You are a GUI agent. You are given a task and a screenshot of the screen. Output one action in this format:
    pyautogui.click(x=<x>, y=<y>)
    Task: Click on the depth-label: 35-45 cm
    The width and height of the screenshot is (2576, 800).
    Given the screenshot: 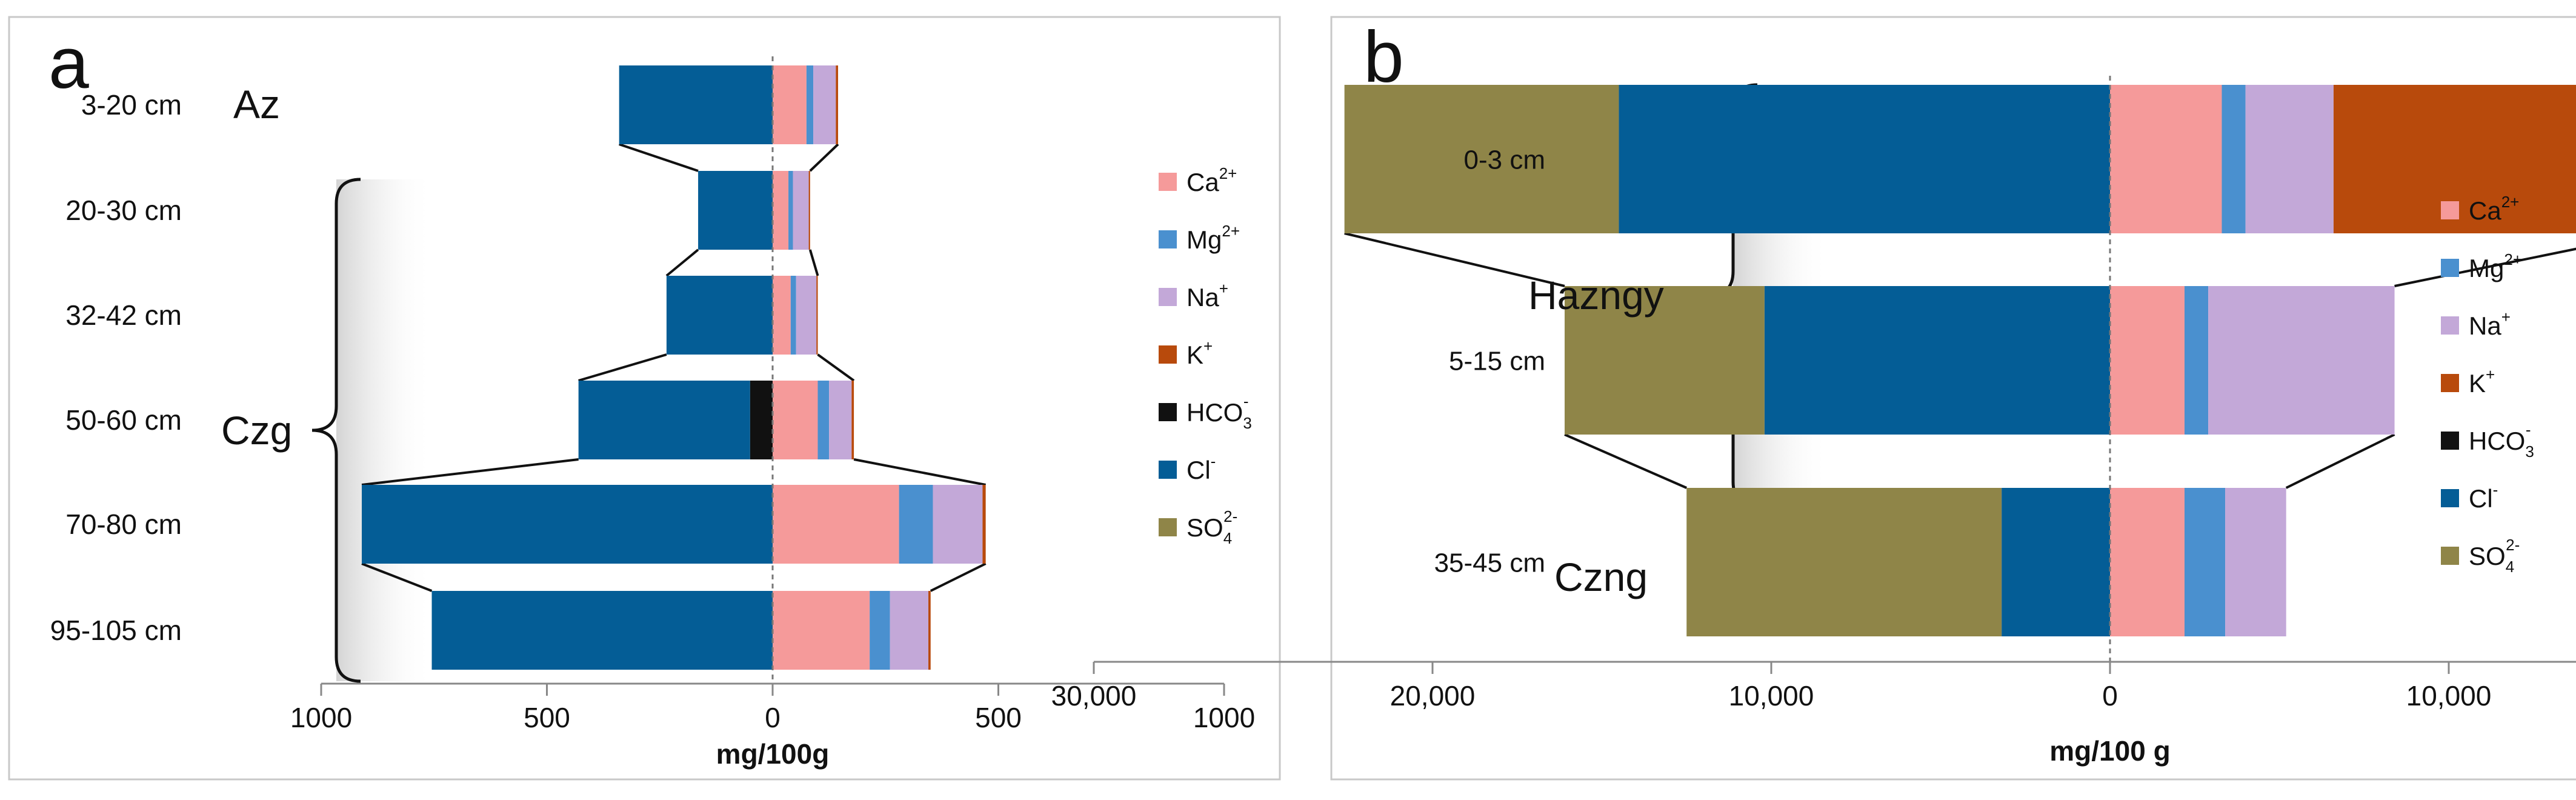 What is the action you would take?
    pyautogui.click(x=1489, y=563)
    